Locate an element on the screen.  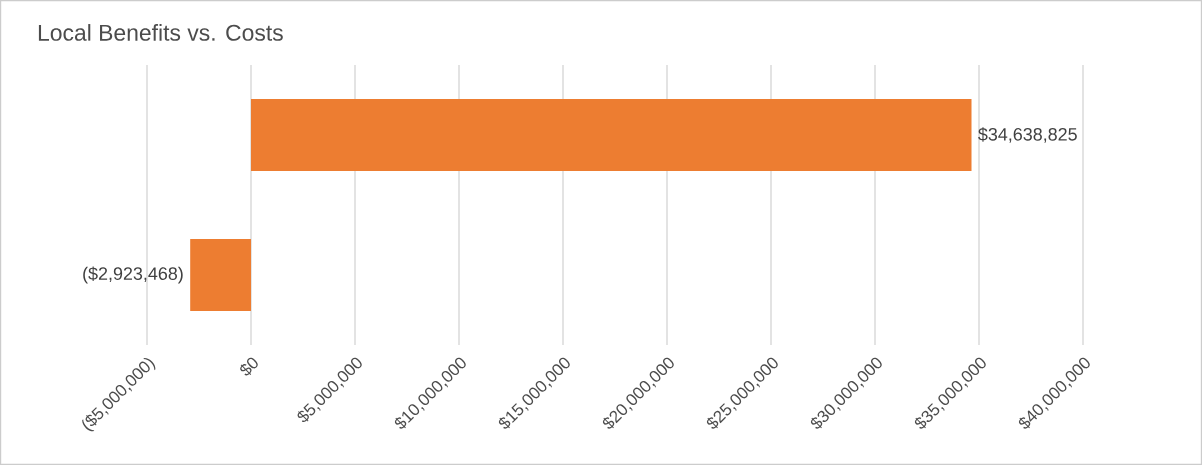
x-tick-label: $0 is located at coordinates (249, 366).